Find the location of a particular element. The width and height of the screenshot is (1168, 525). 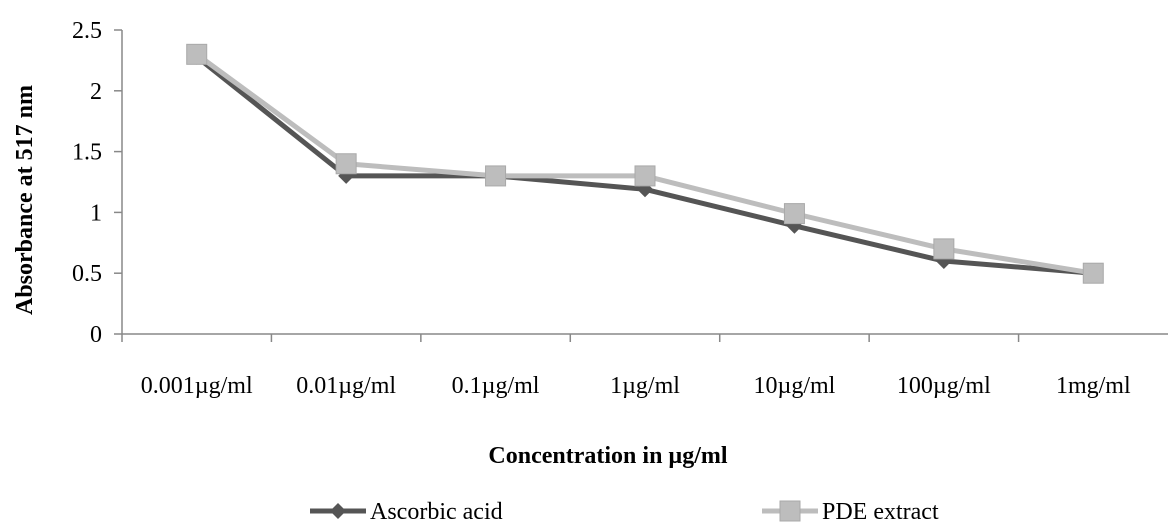

legend-item: PDE extract is located at coordinates (850, 512).